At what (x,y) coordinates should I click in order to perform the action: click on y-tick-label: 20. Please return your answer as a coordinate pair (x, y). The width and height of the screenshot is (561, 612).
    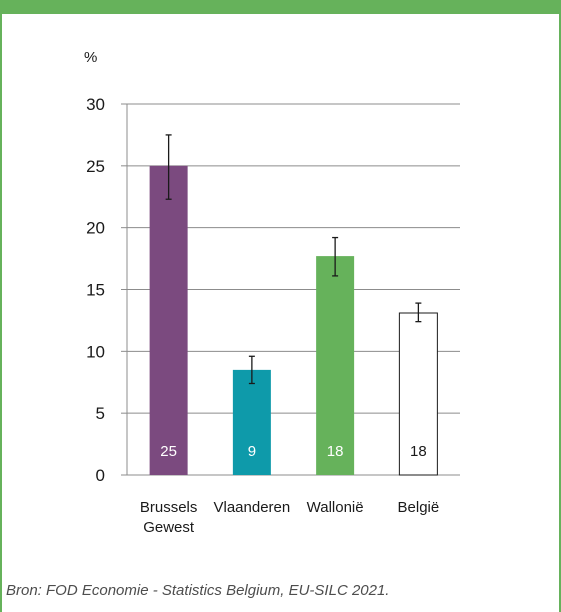
    Looking at the image, I should click on (95, 228).